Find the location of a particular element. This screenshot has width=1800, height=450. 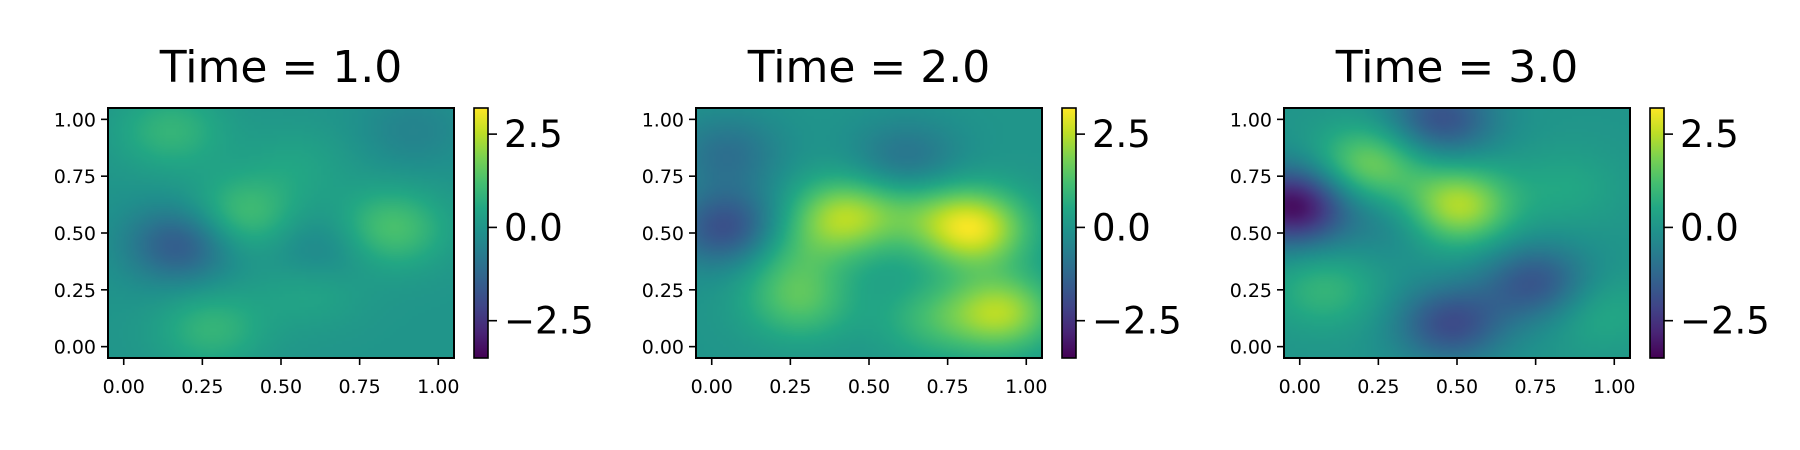

panel-title: Time = 1.0 is located at coordinates (281, 67).